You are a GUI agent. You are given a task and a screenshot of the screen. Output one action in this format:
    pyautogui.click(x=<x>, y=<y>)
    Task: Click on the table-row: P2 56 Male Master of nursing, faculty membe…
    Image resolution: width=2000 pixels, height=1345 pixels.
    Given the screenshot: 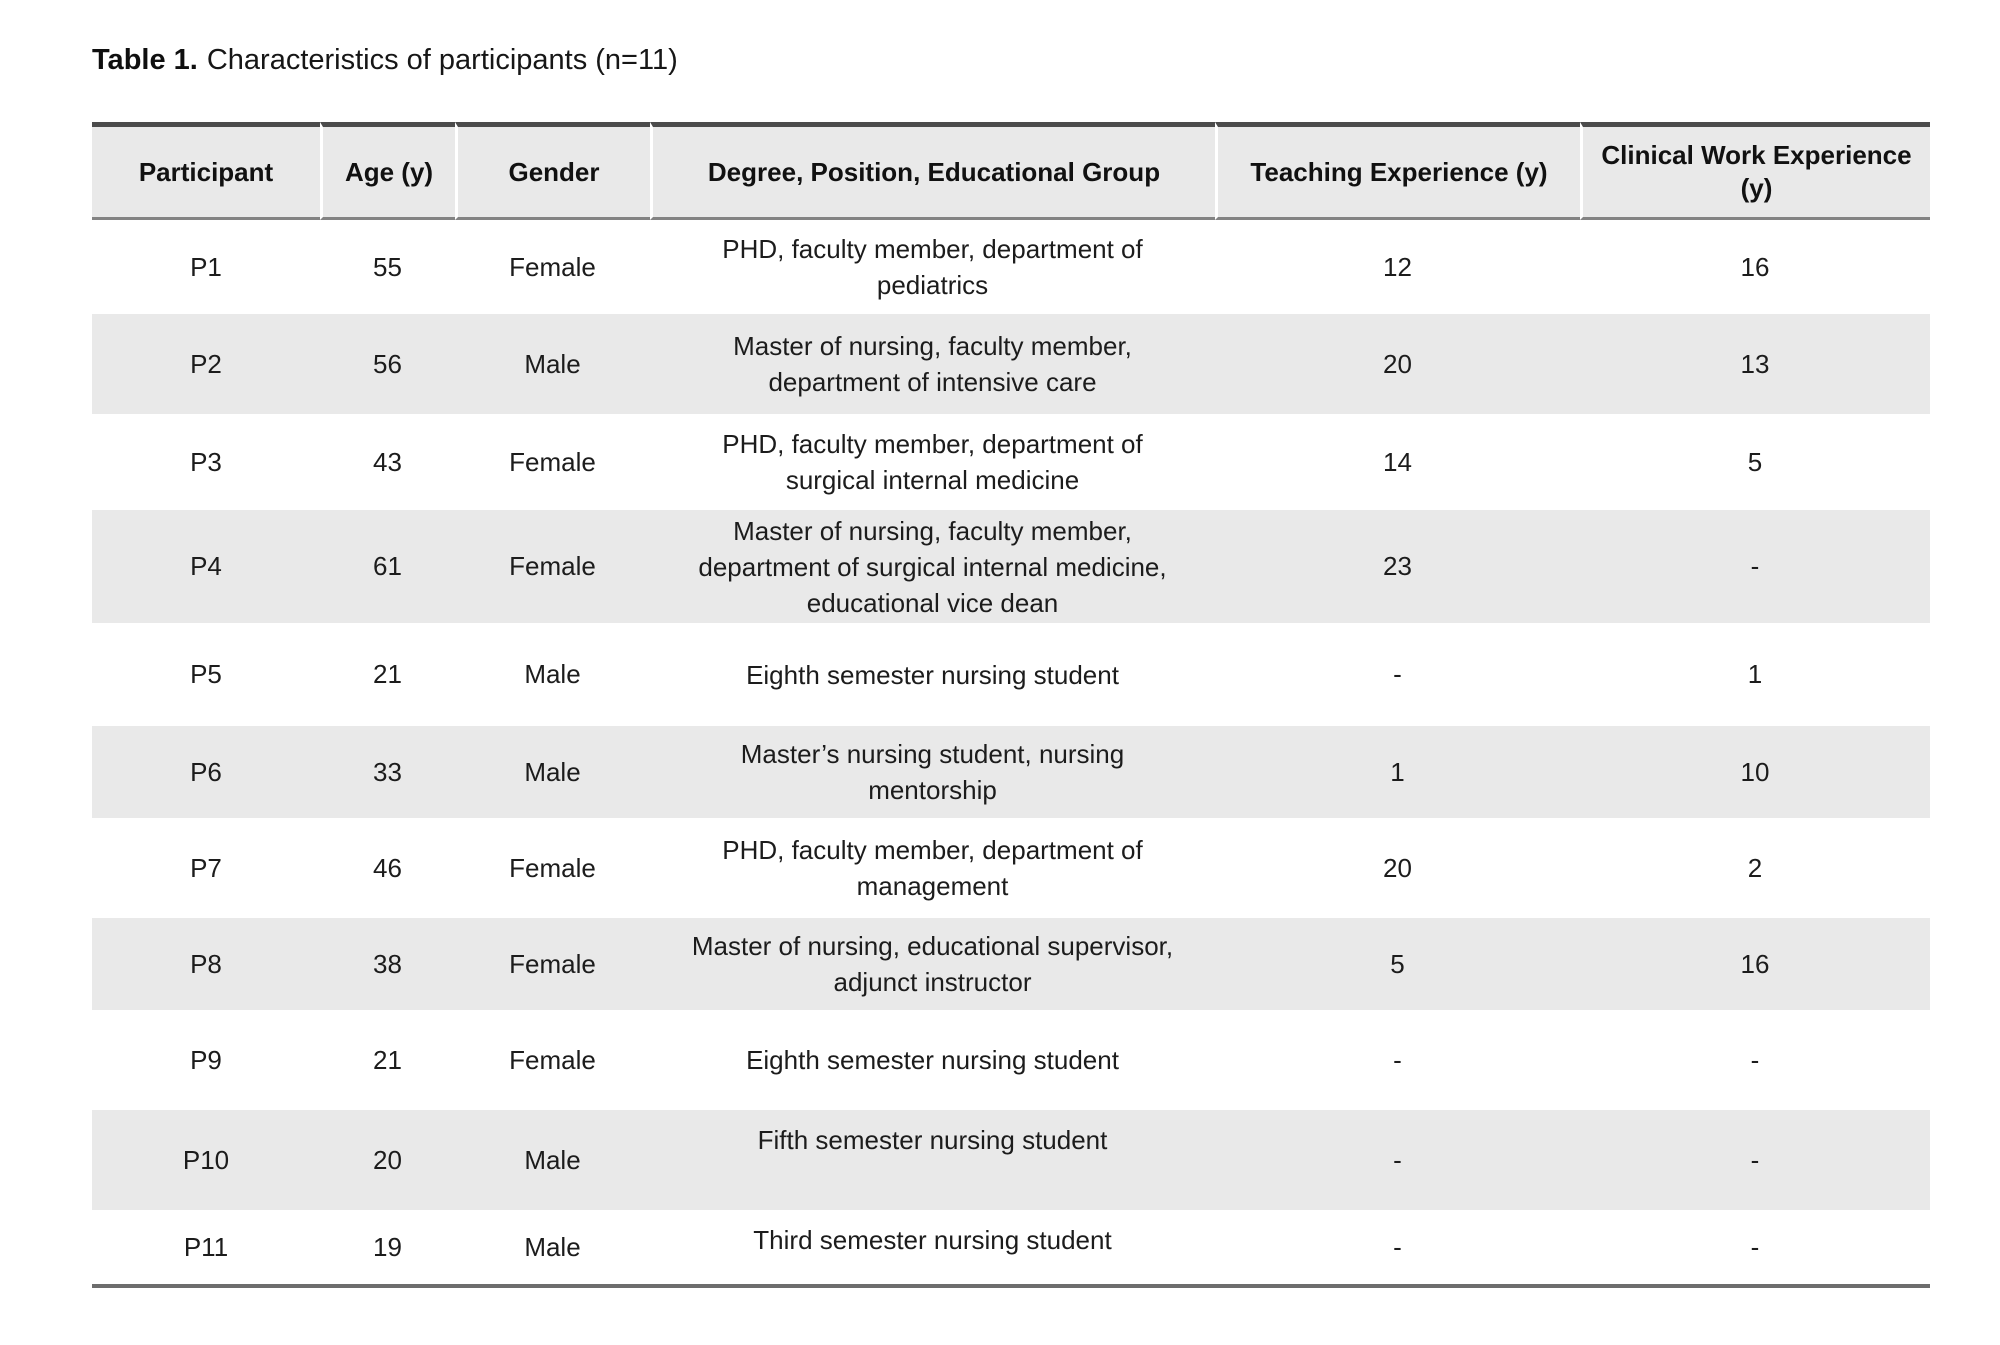 What is the action you would take?
    pyautogui.click(x=1011, y=364)
    